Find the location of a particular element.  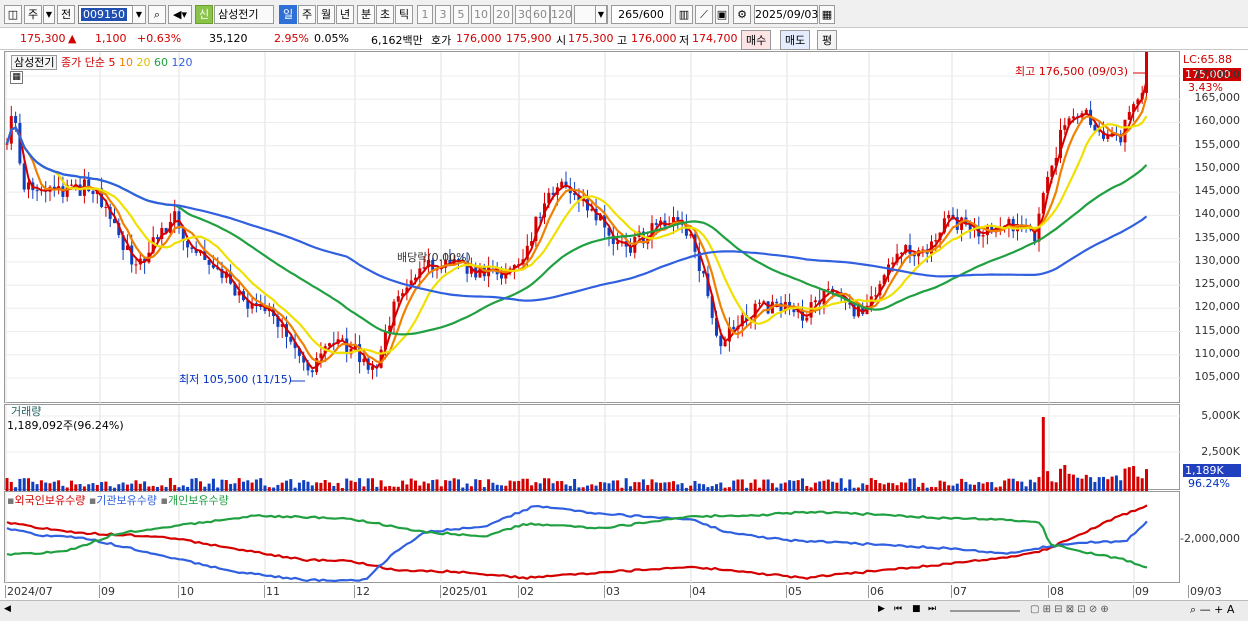

tab-day: 일 is located at coordinates (288, 14).